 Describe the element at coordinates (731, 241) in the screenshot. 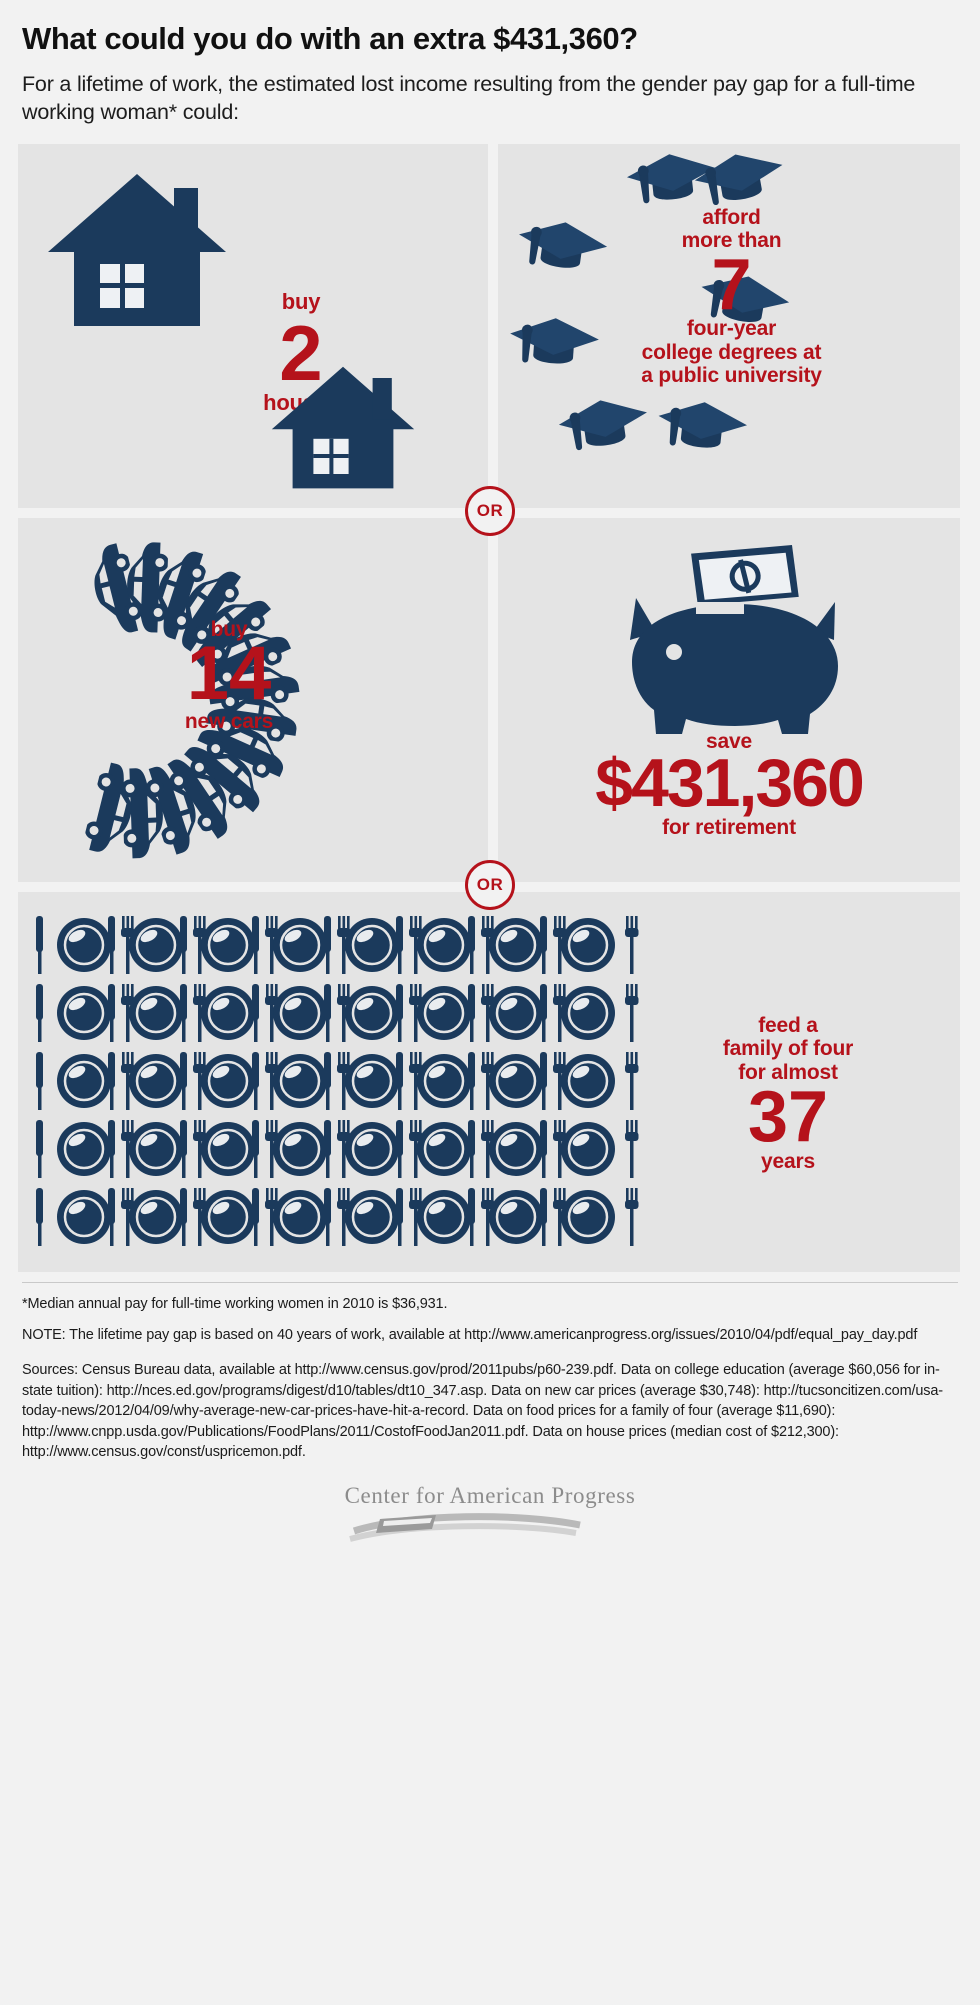

I see `college-line2: more than` at that location.